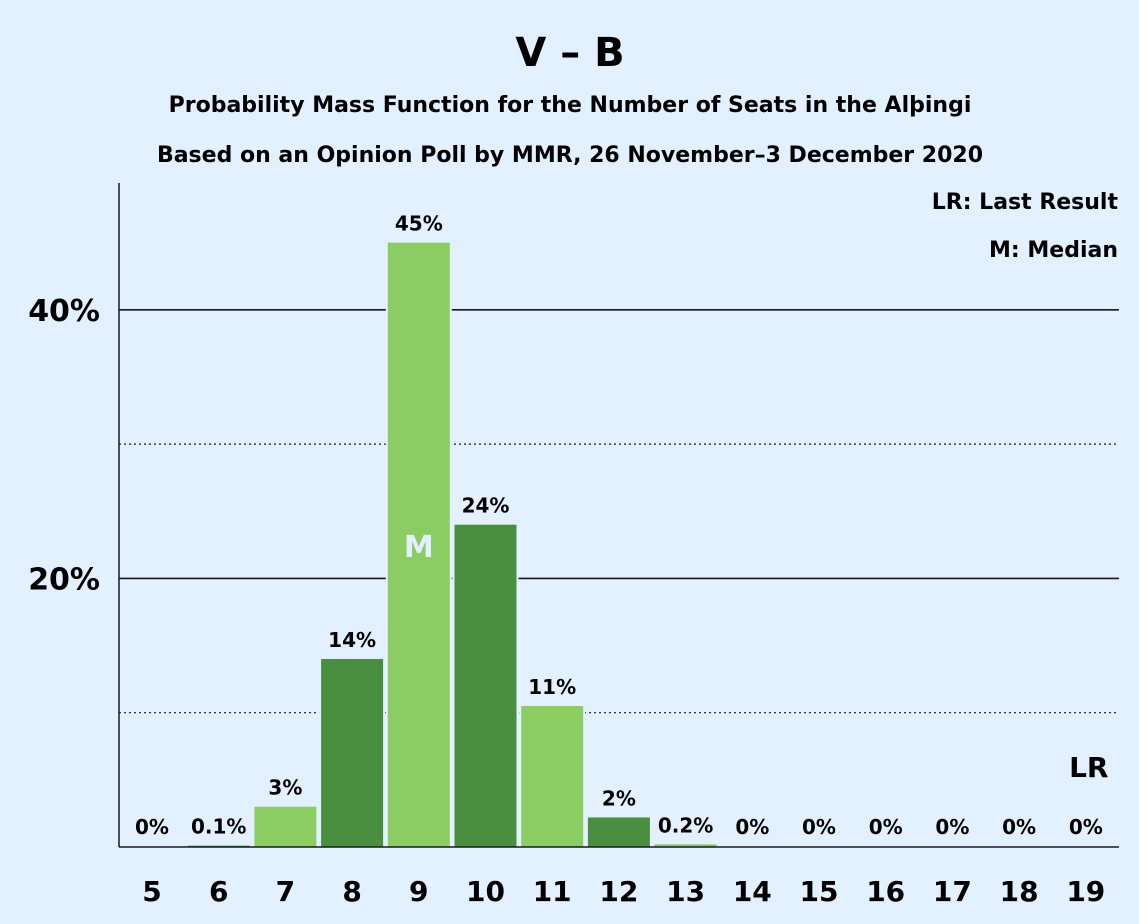 Image resolution: width=1139 pixels, height=924 pixels. I want to click on y-tick-label: 40%, so click(64, 311).